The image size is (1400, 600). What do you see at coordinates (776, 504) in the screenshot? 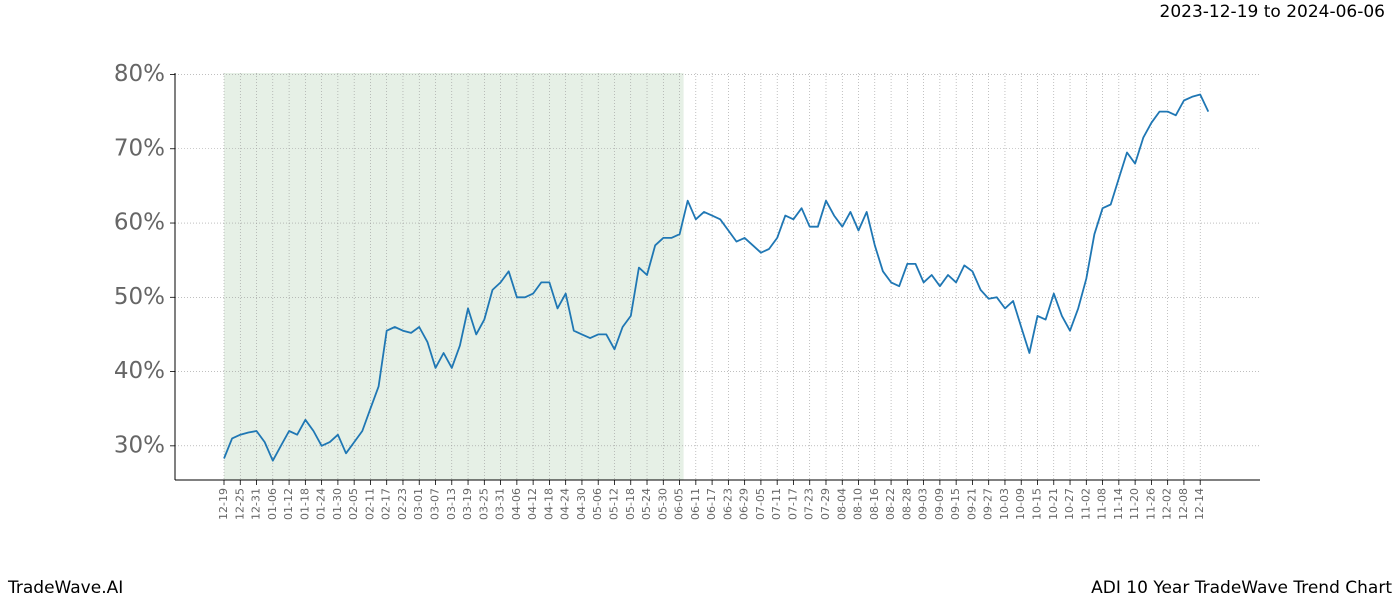
I see `x-tick-label: 07-11` at bounding box center [776, 504].